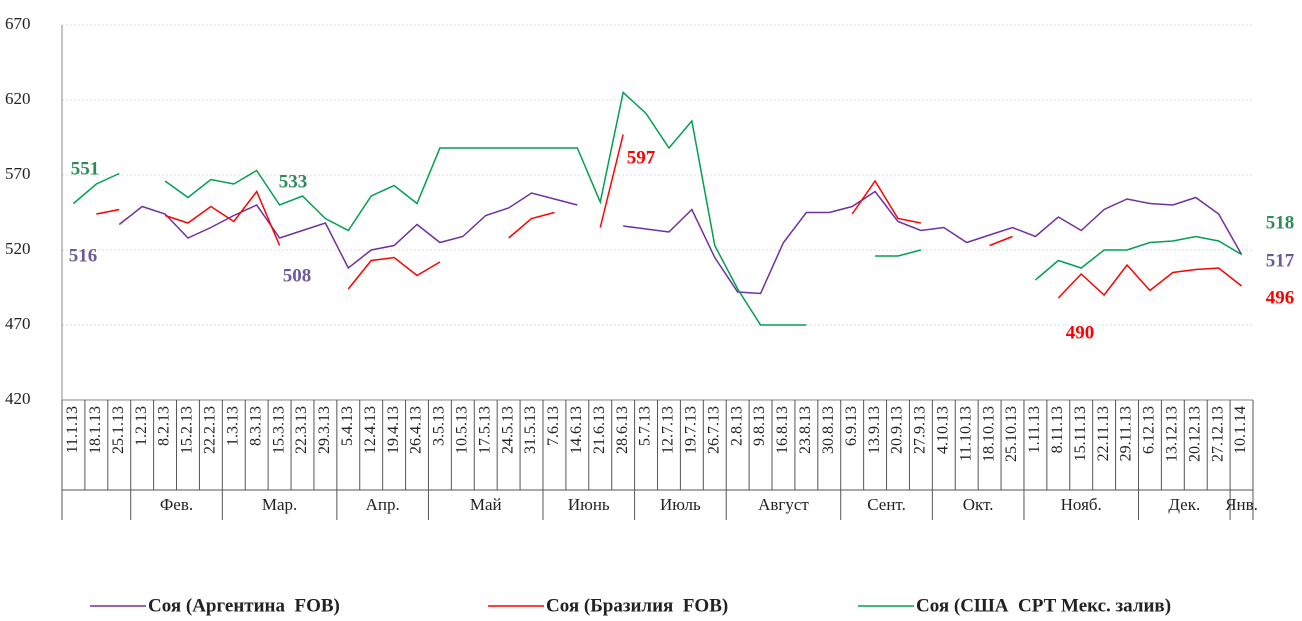  I want to click on x-tick-label: 28.6.13, so click(622, 430).